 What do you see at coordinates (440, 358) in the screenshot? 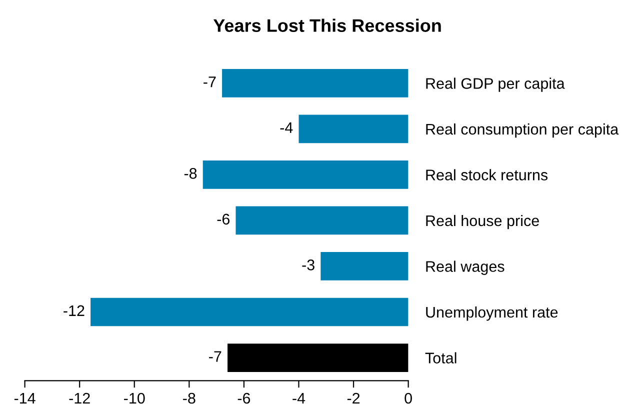
I see `y-tick-label: Total` at bounding box center [440, 358].